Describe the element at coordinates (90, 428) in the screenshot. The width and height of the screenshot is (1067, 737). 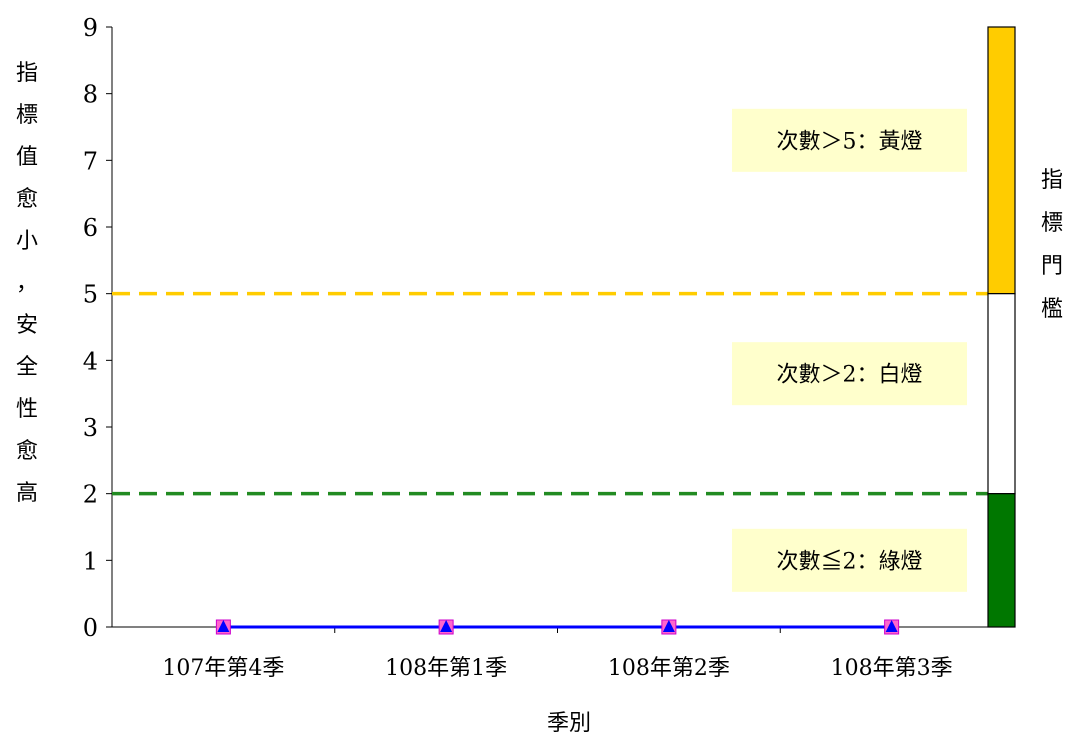
I see `y-tick-label: 3` at that location.